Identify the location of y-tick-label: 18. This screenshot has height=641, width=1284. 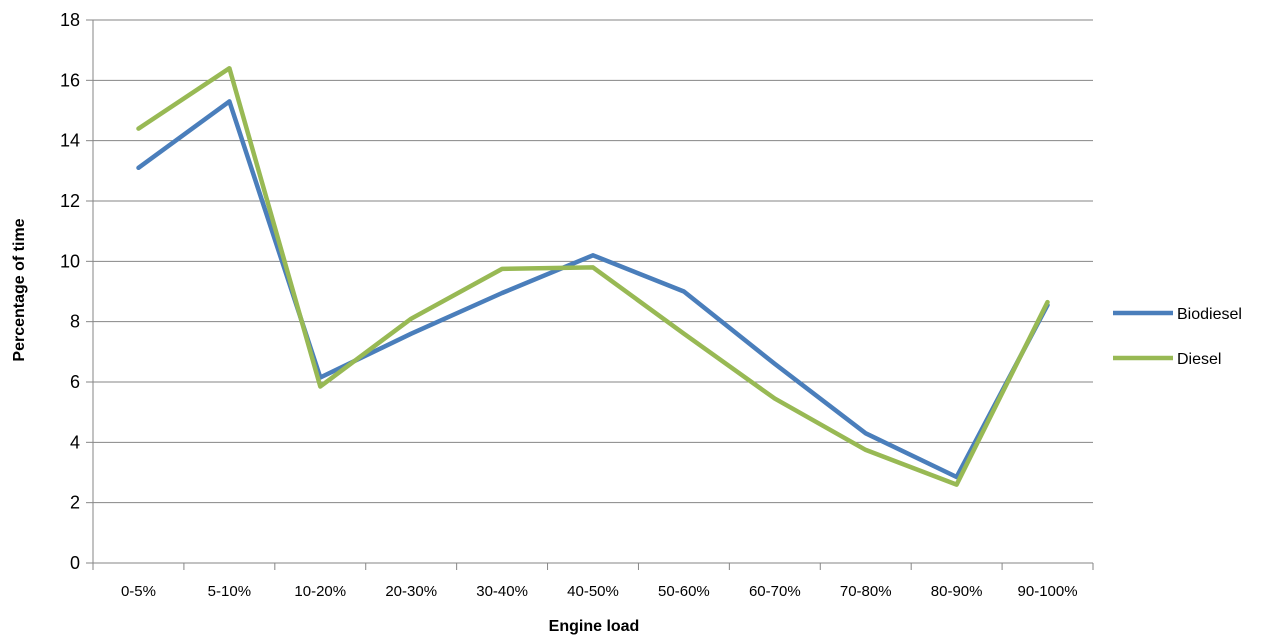
(70, 20).